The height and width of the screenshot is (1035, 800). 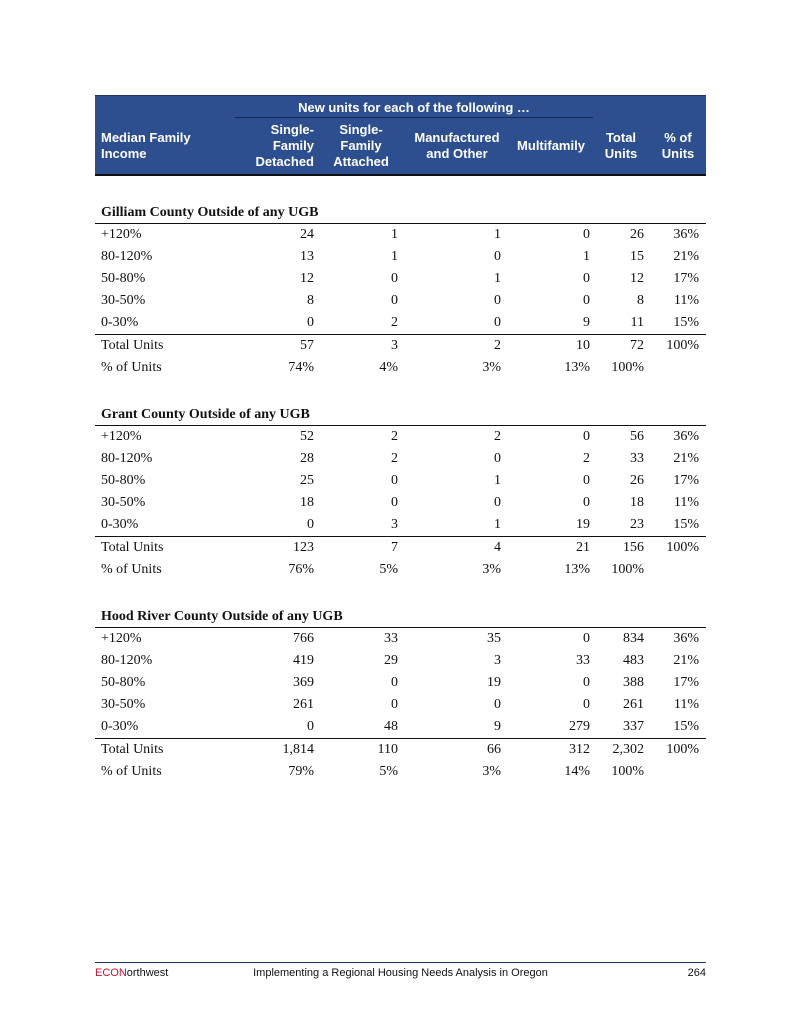 I want to click on cell-label: % of Units, so click(x=131, y=367).